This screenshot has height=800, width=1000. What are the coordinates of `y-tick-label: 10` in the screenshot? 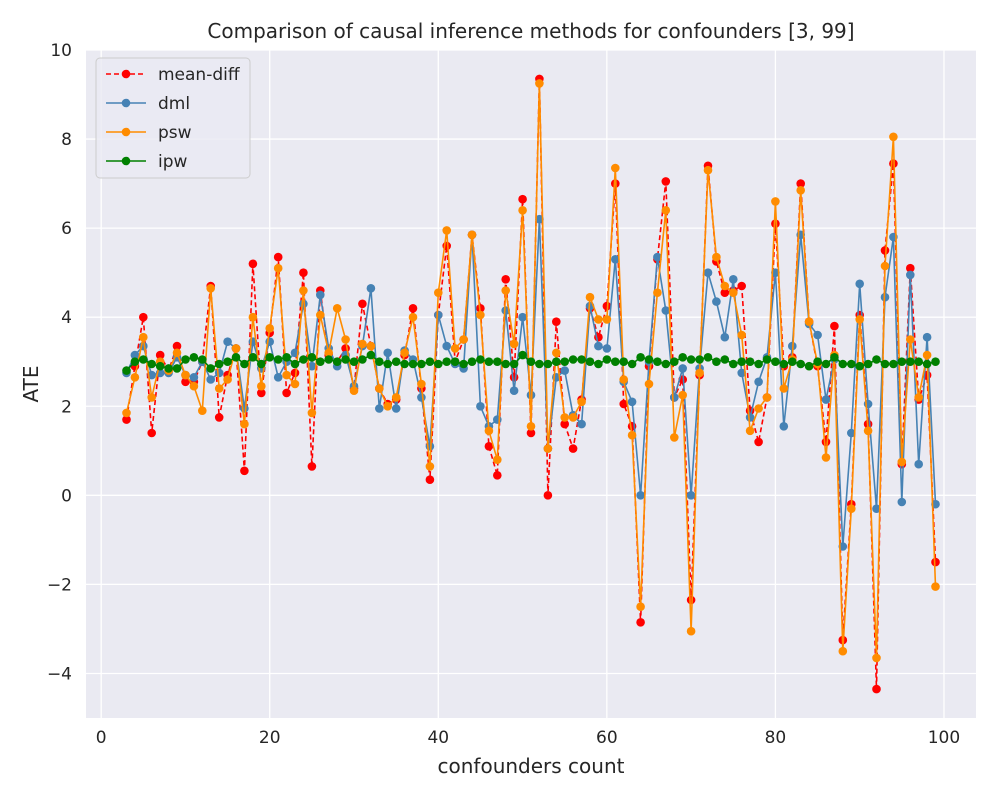 It's located at (61, 51).